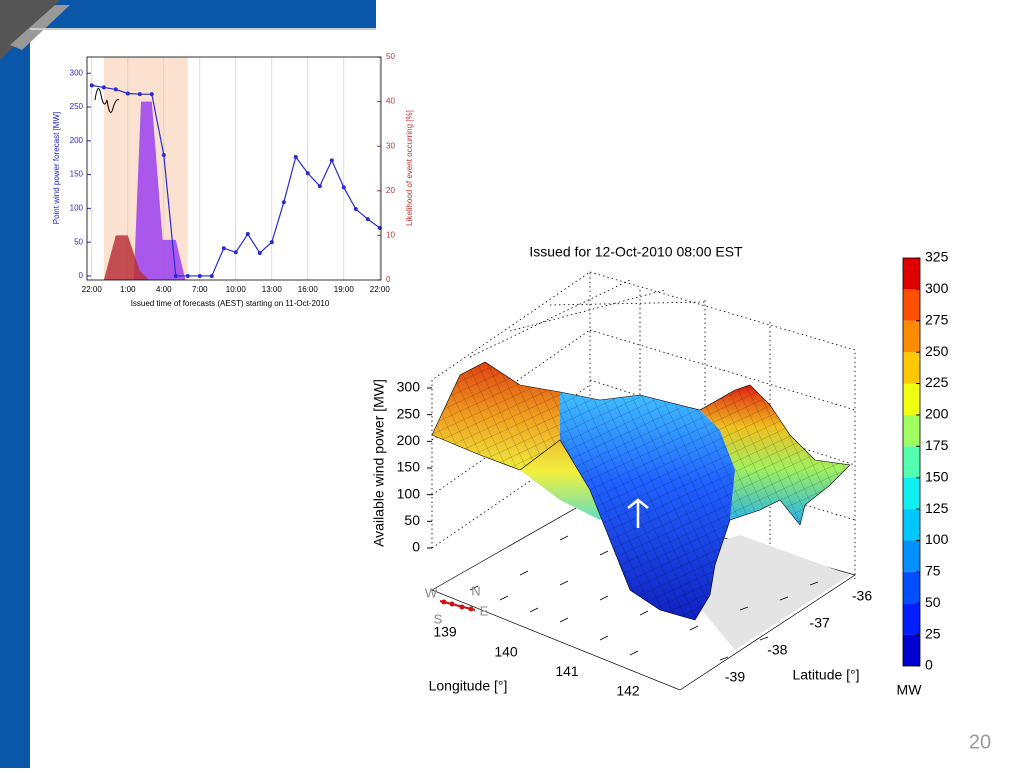 The height and width of the screenshot is (773, 1024). I want to click on compass-label: W, so click(431, 592).